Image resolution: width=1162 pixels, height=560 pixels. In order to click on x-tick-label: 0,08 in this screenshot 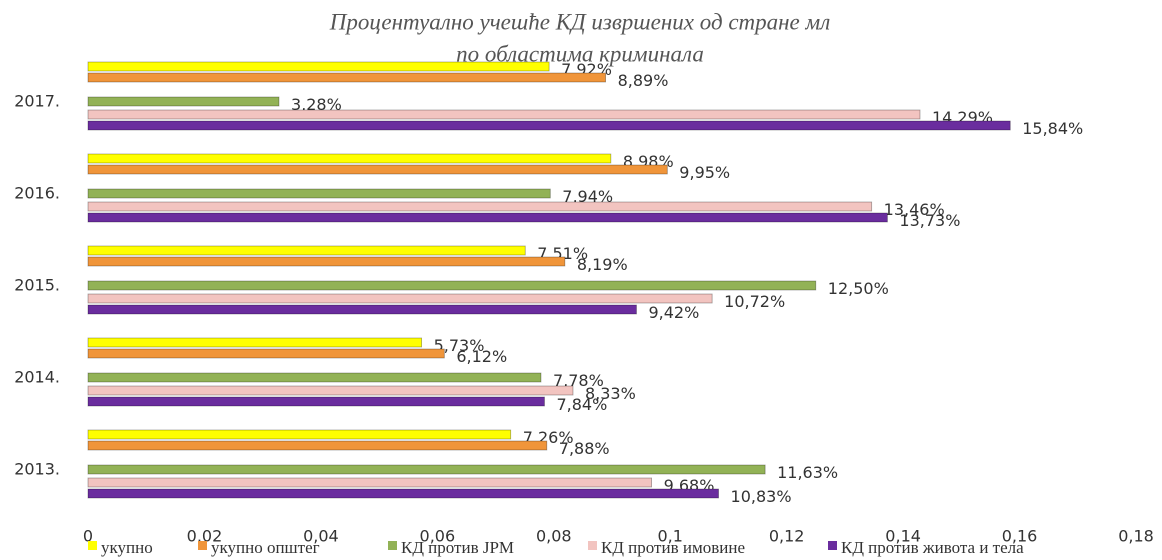, I will do `click(554, 536)`.